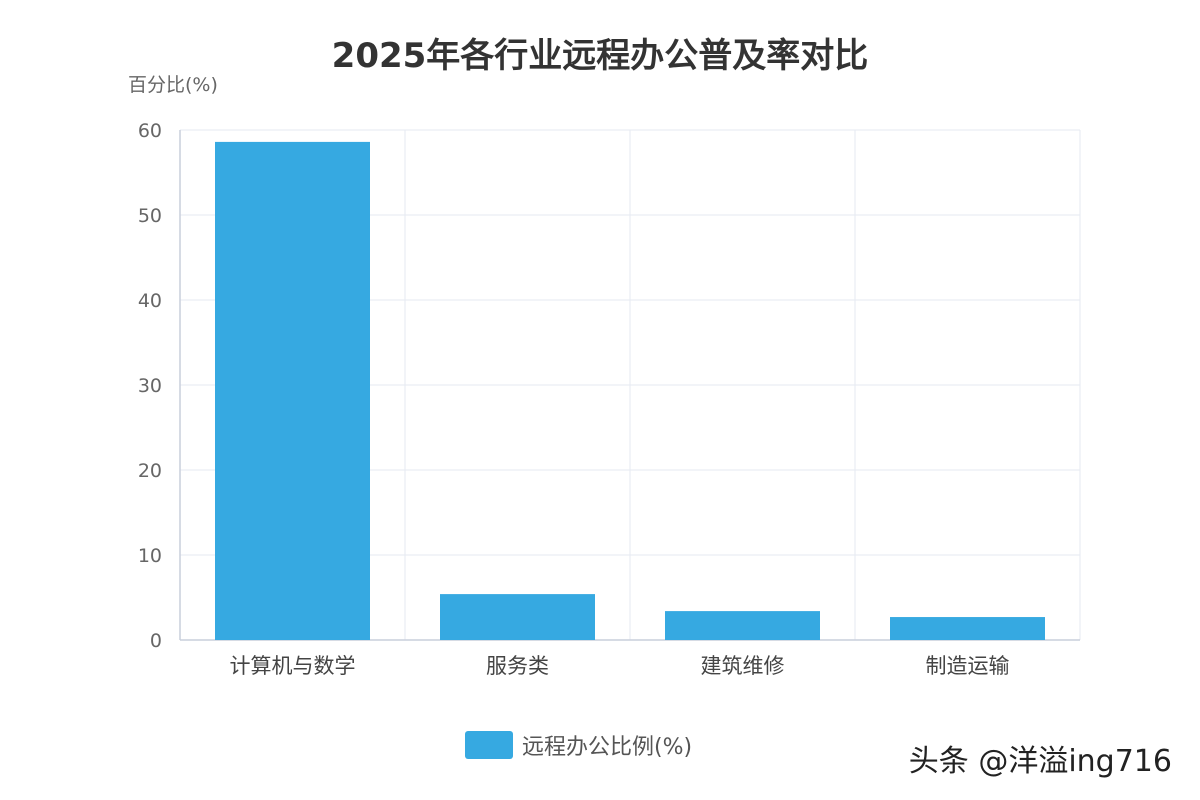 The height and width of the screenshot is (800, 1200). What do you see at coordinates (150, 471) in the screenshot?
I see `y-tick-label-2: 20` at bounding box center [150, 471].